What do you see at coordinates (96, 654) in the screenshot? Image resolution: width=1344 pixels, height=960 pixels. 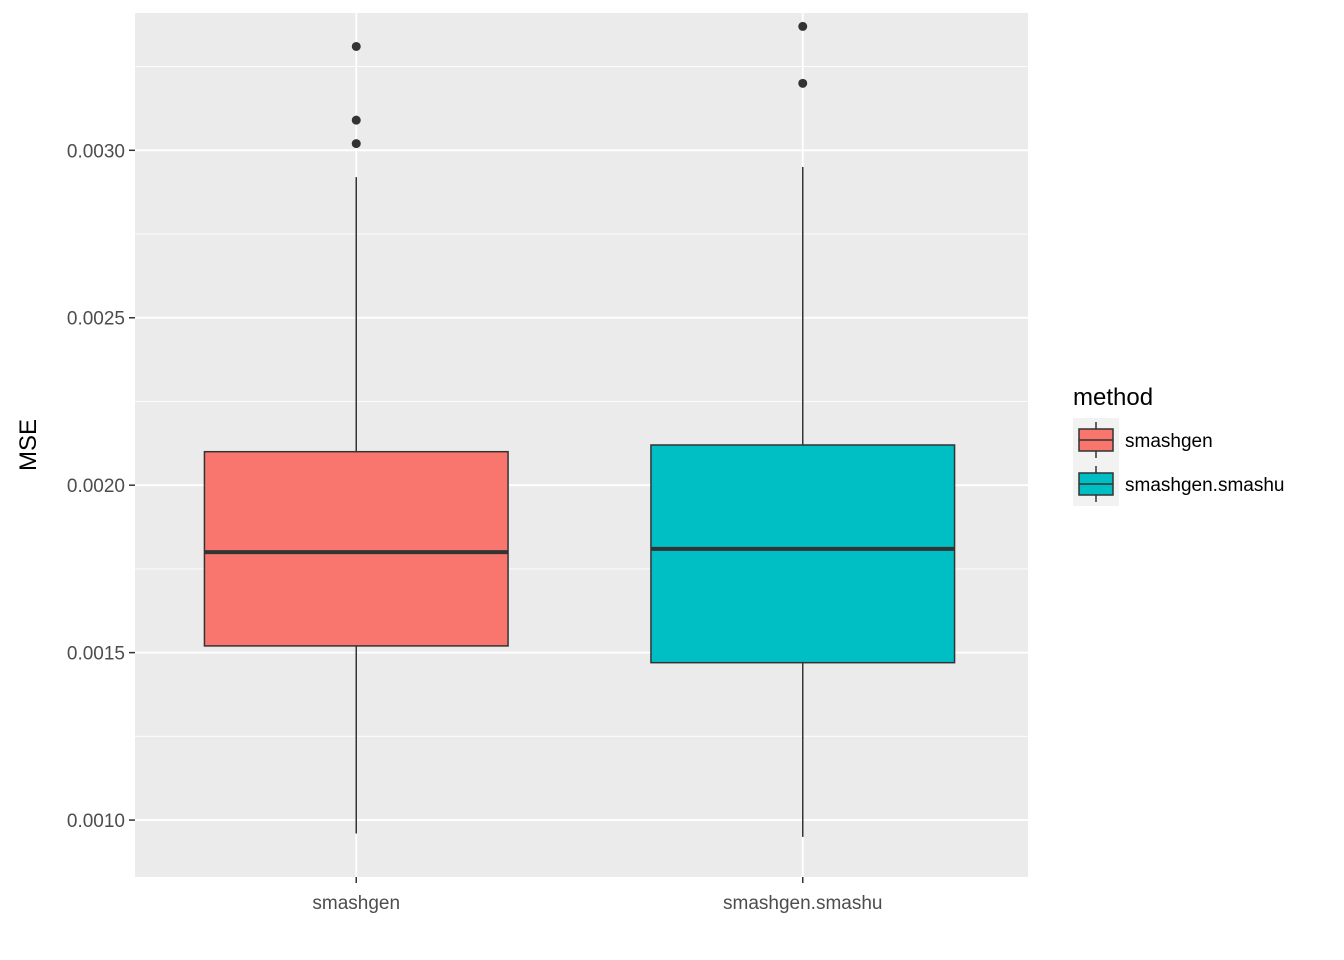 I see `y-tick-label: 0.0015` at bounding box center [96, 654].